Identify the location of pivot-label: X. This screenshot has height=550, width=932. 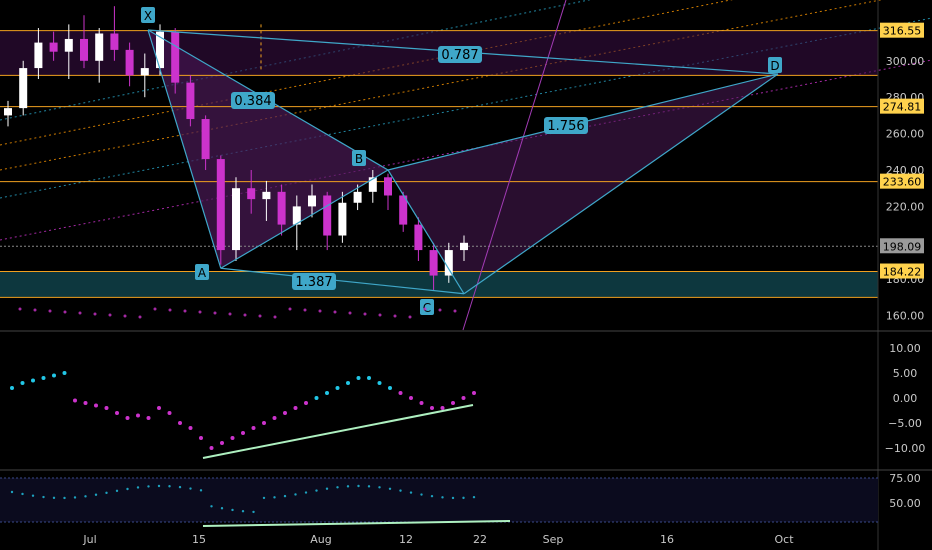
(148, 15).